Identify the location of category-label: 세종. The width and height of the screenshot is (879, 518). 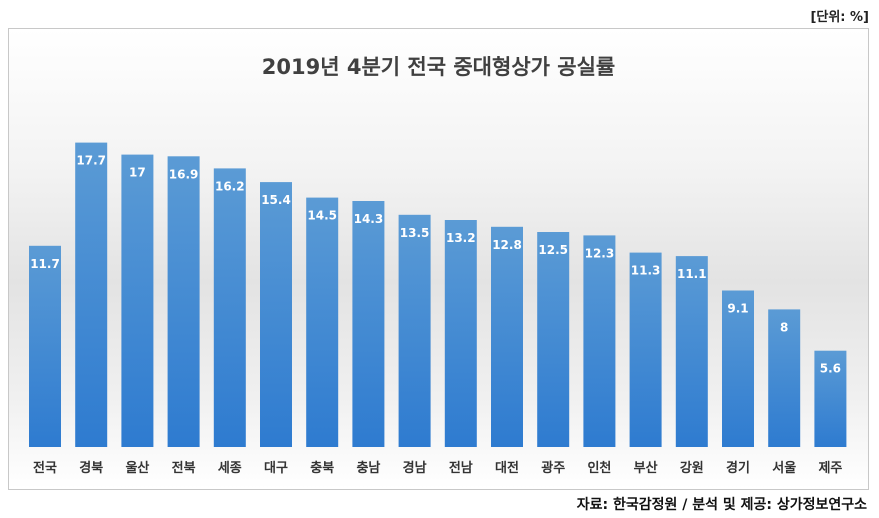
(230, 468).